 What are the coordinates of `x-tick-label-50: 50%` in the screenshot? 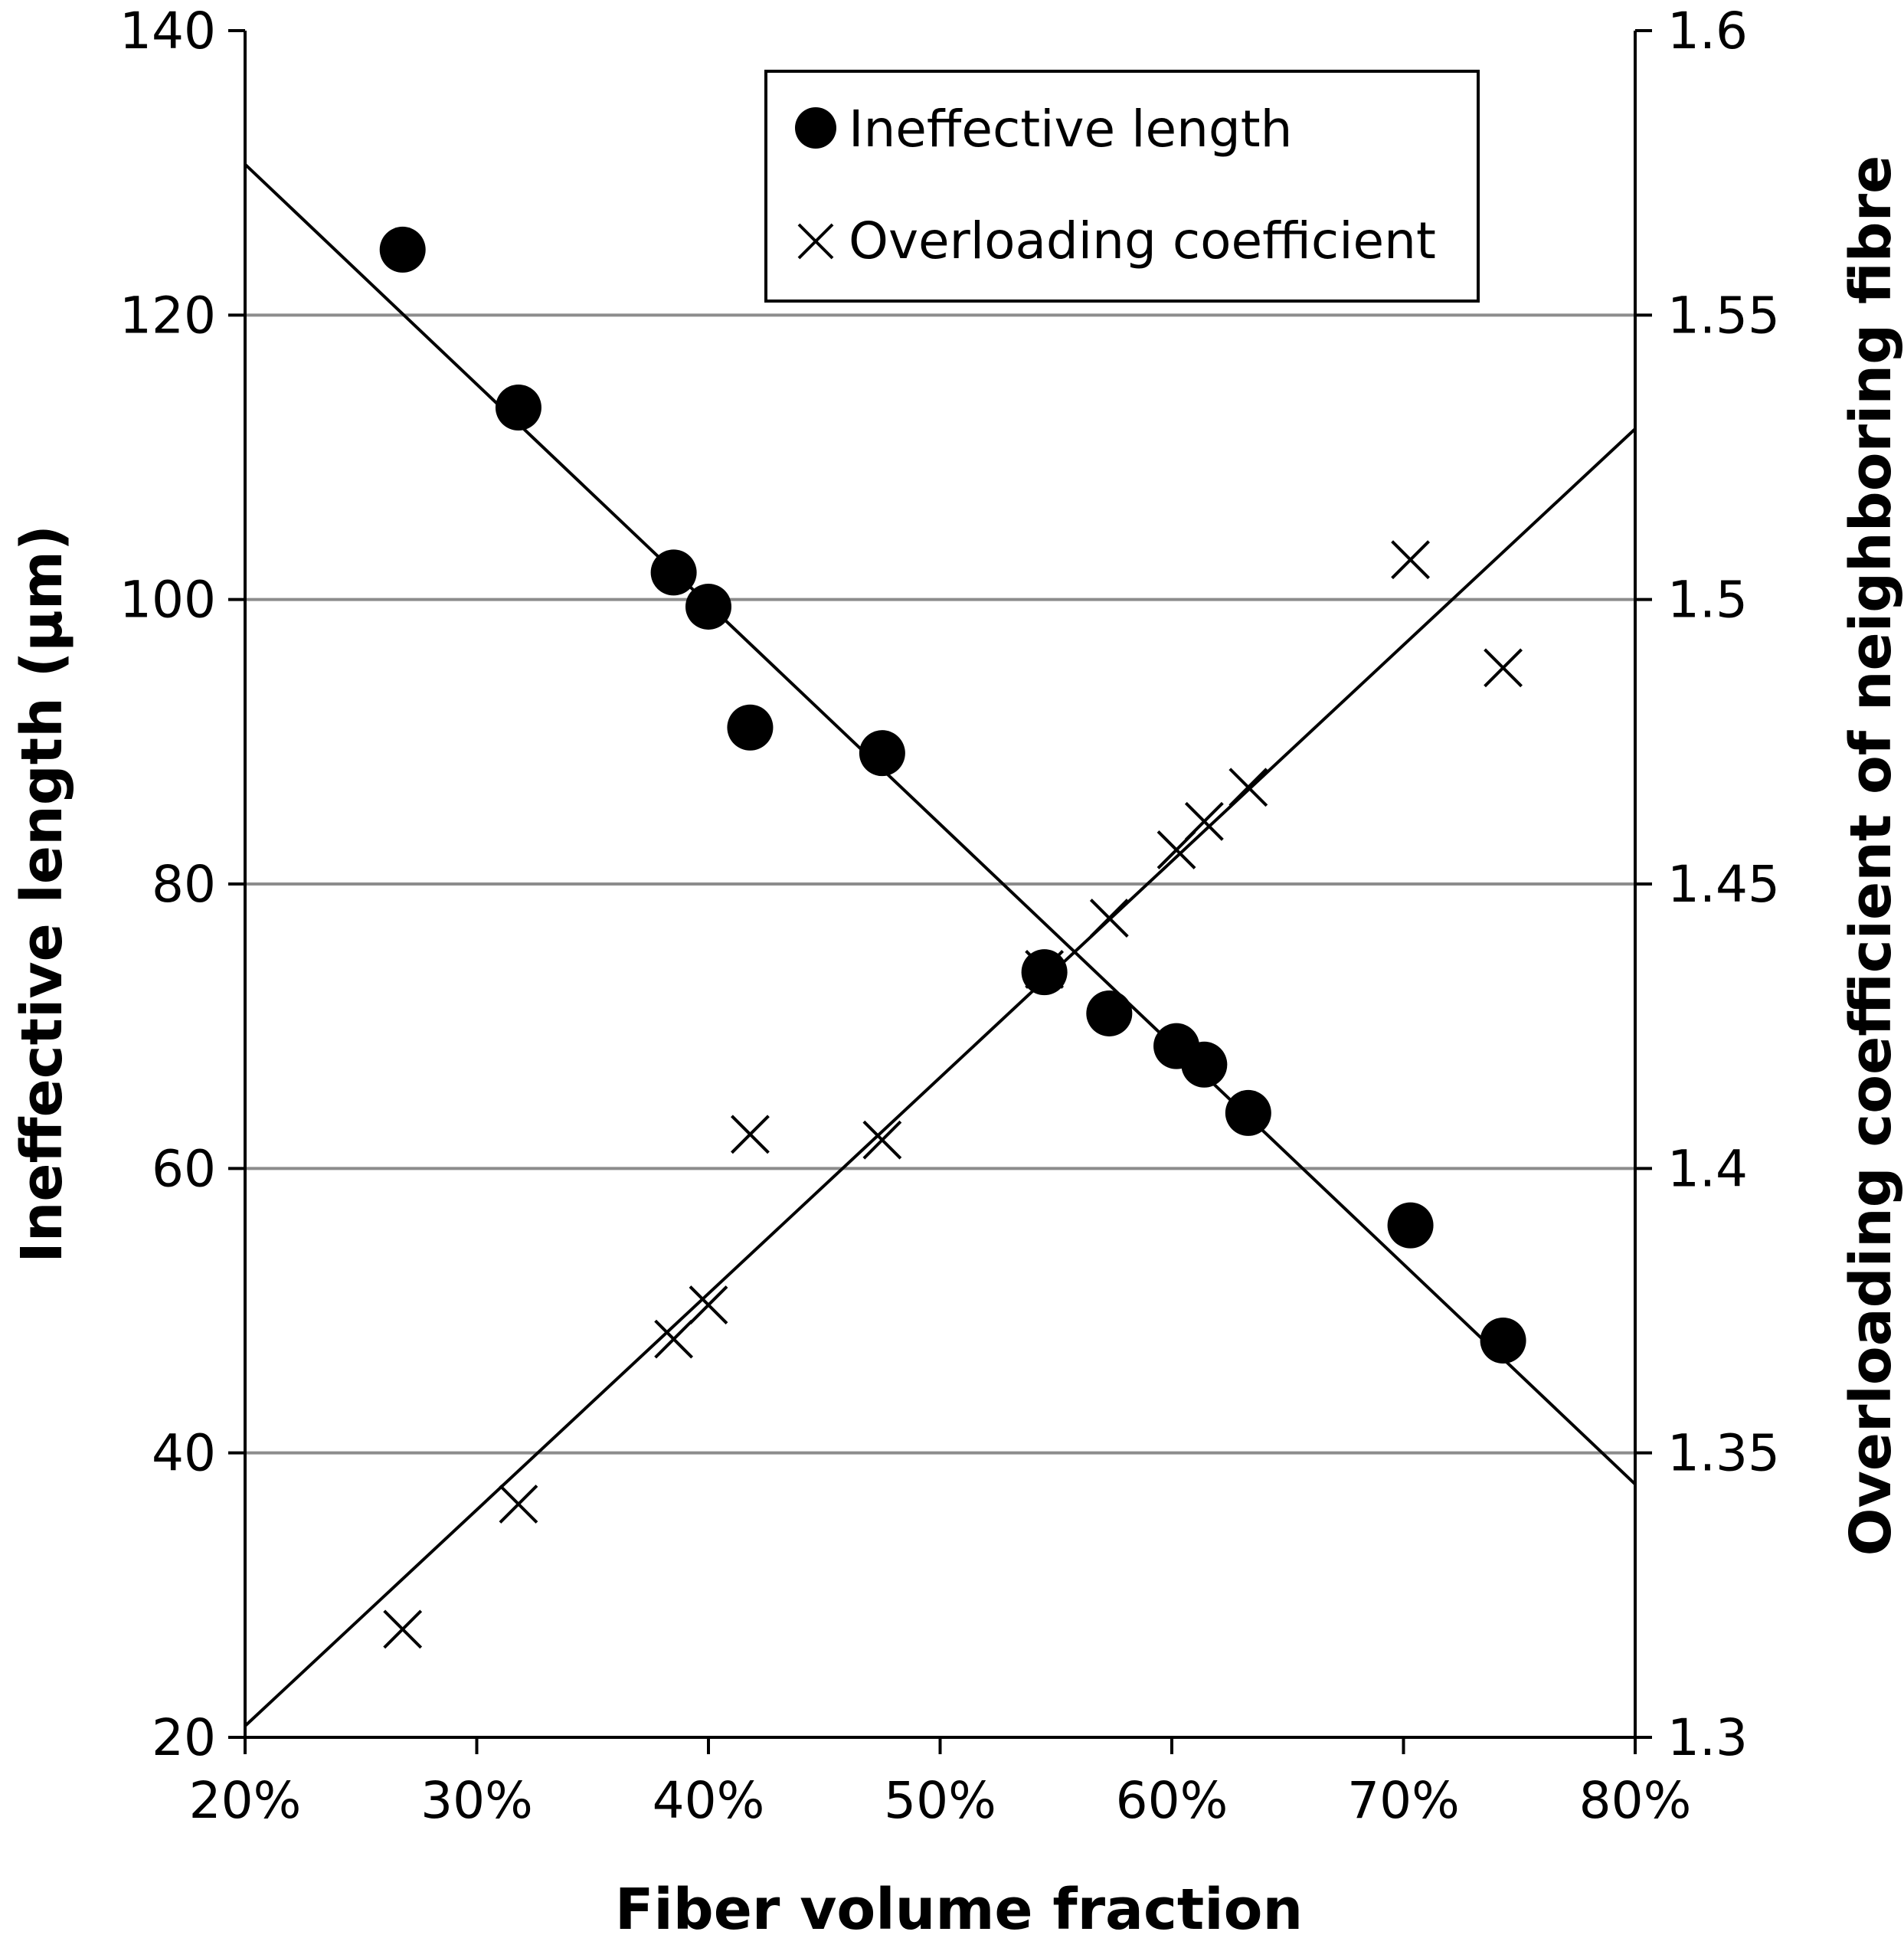 It's located at (940, 1800).